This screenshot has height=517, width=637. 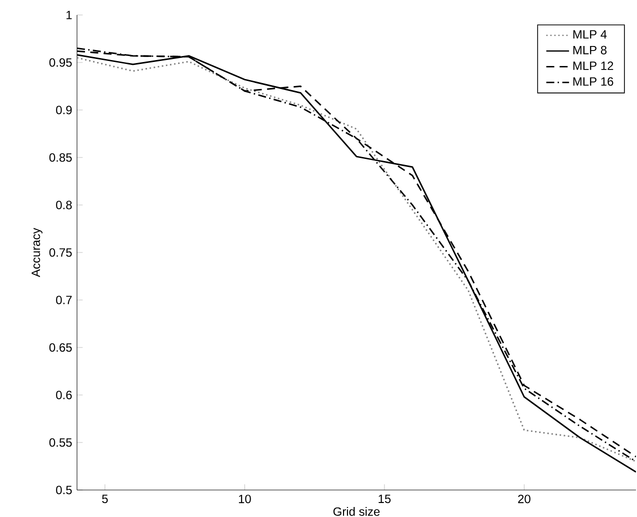 What do you see at coordinates (37, 253) in the screenshot?
I see `y-axis-title: Accuracy` at bounding box center [37, 253].